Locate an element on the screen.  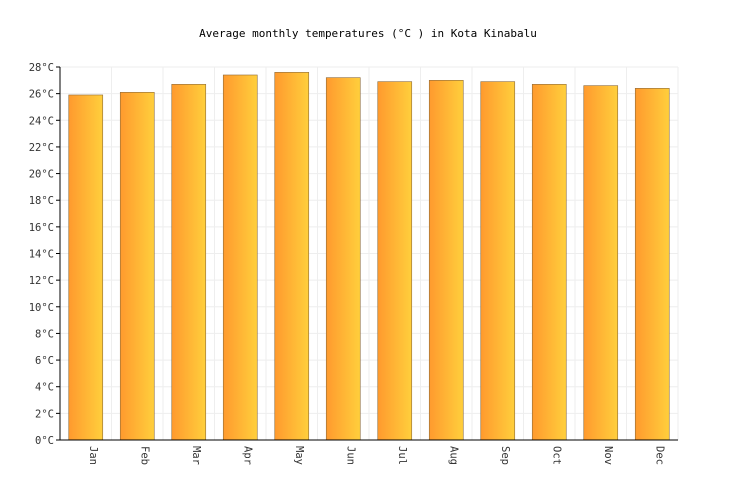
bar-nov is located at coordinates (601, 263).